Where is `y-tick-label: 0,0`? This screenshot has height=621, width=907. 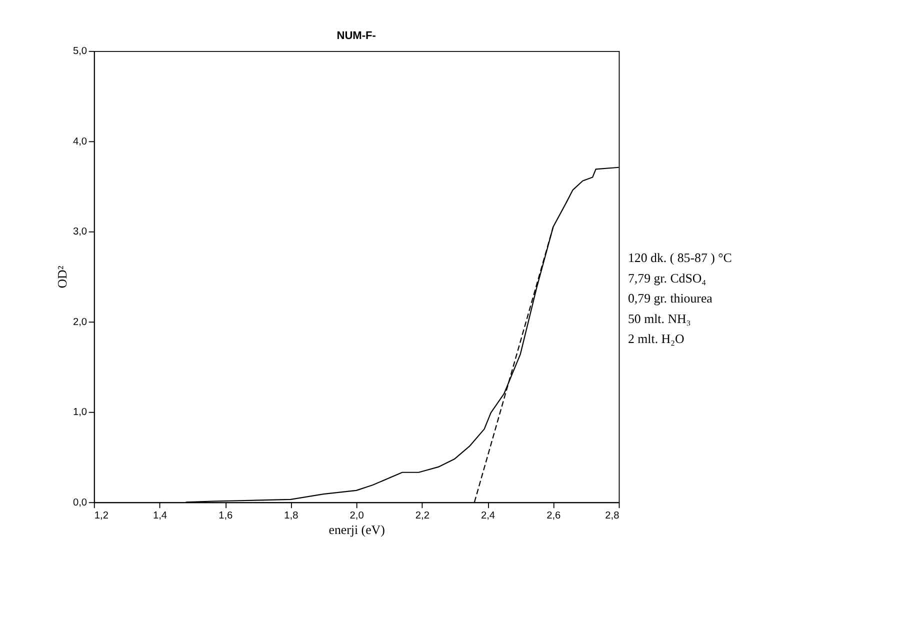 y-tick-label: 0,0 is located at coordinates (80, 502).